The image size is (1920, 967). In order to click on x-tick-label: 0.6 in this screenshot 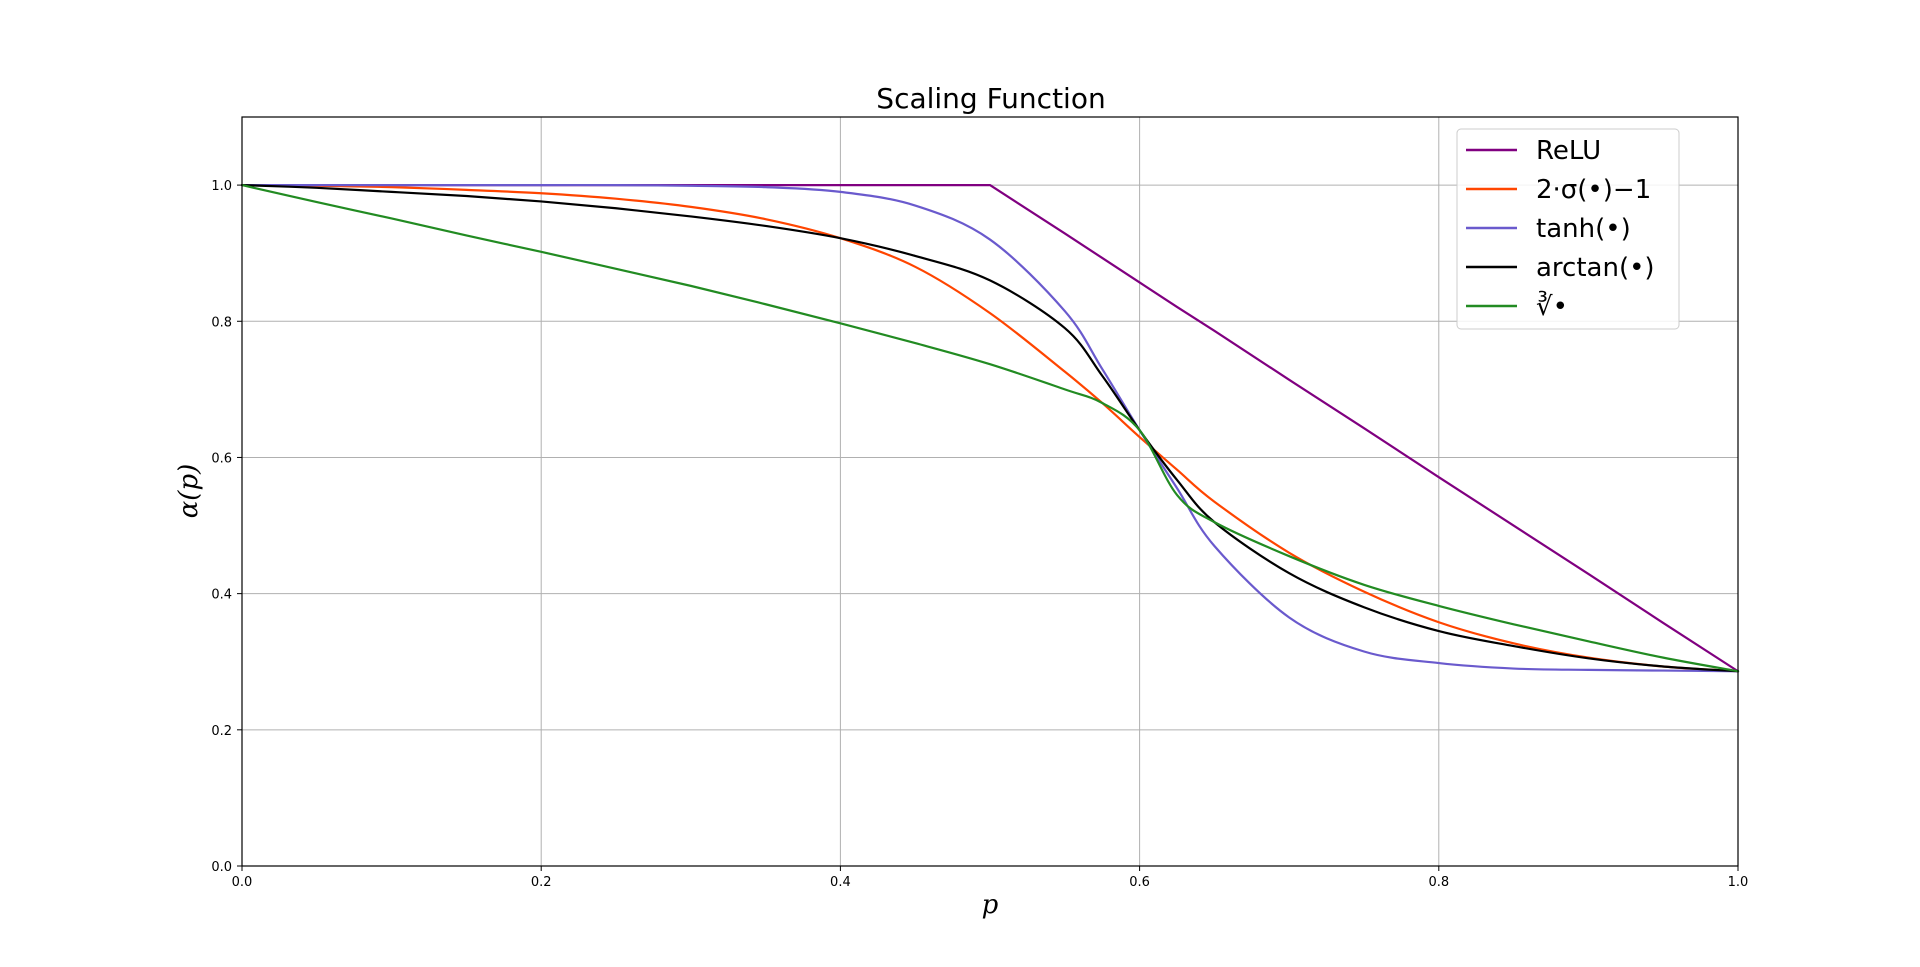, I will do `click(1139, 882)`.